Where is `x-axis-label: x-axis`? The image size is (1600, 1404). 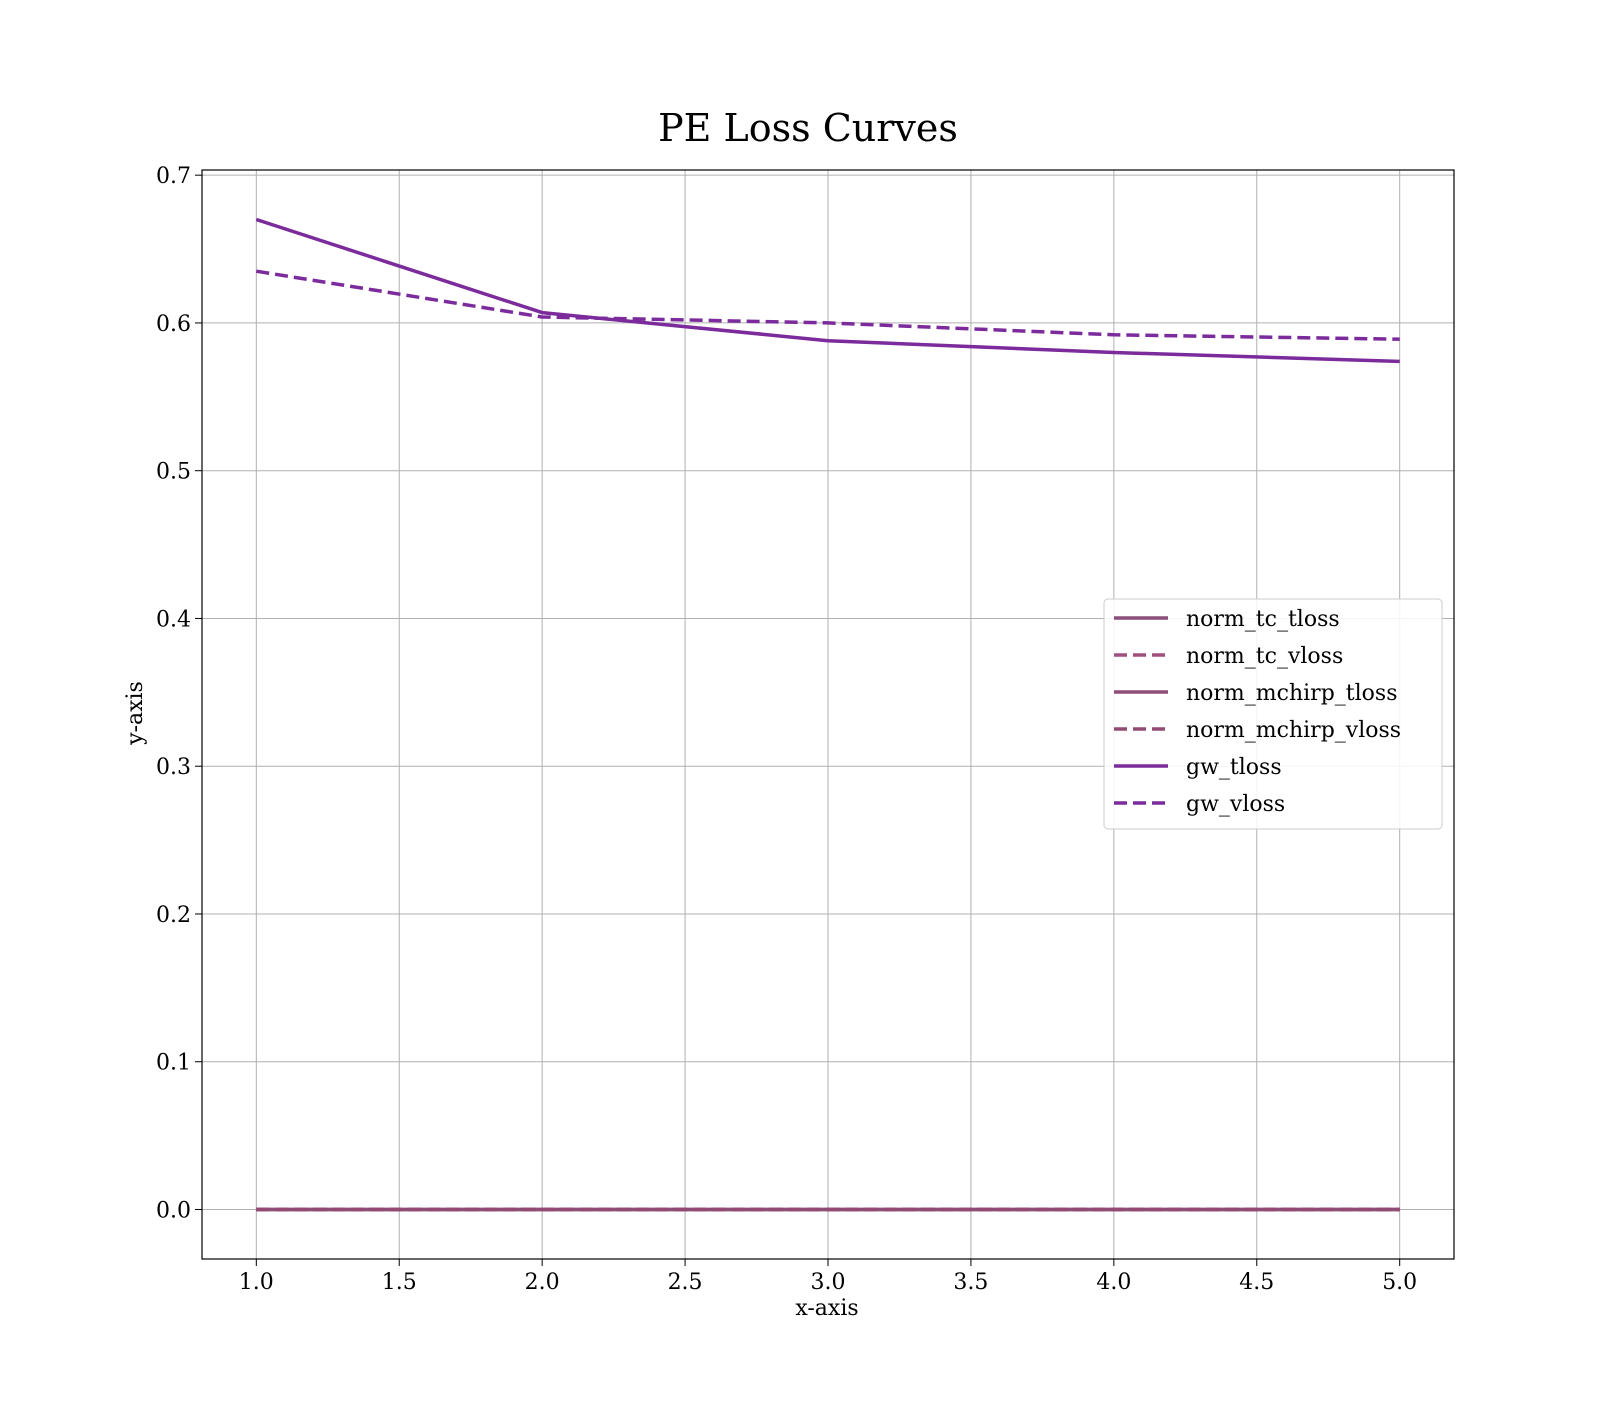 x-axis-label: x-axis is located at coordinates (826, 1308).